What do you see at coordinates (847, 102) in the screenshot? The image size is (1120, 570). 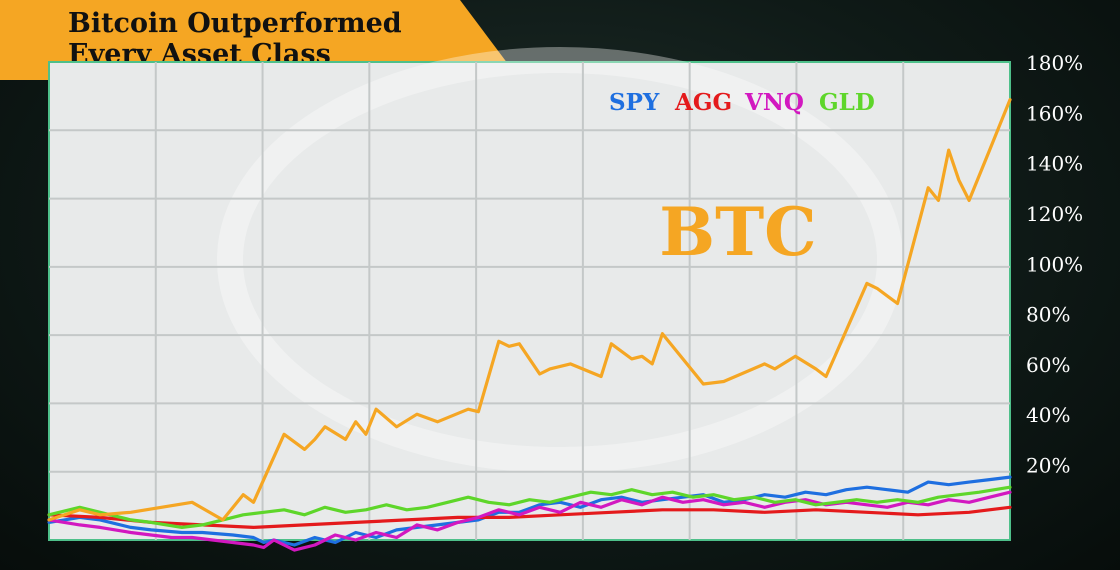 I see `legend-entry-gld: GLD` at bounding box center [847, 102].